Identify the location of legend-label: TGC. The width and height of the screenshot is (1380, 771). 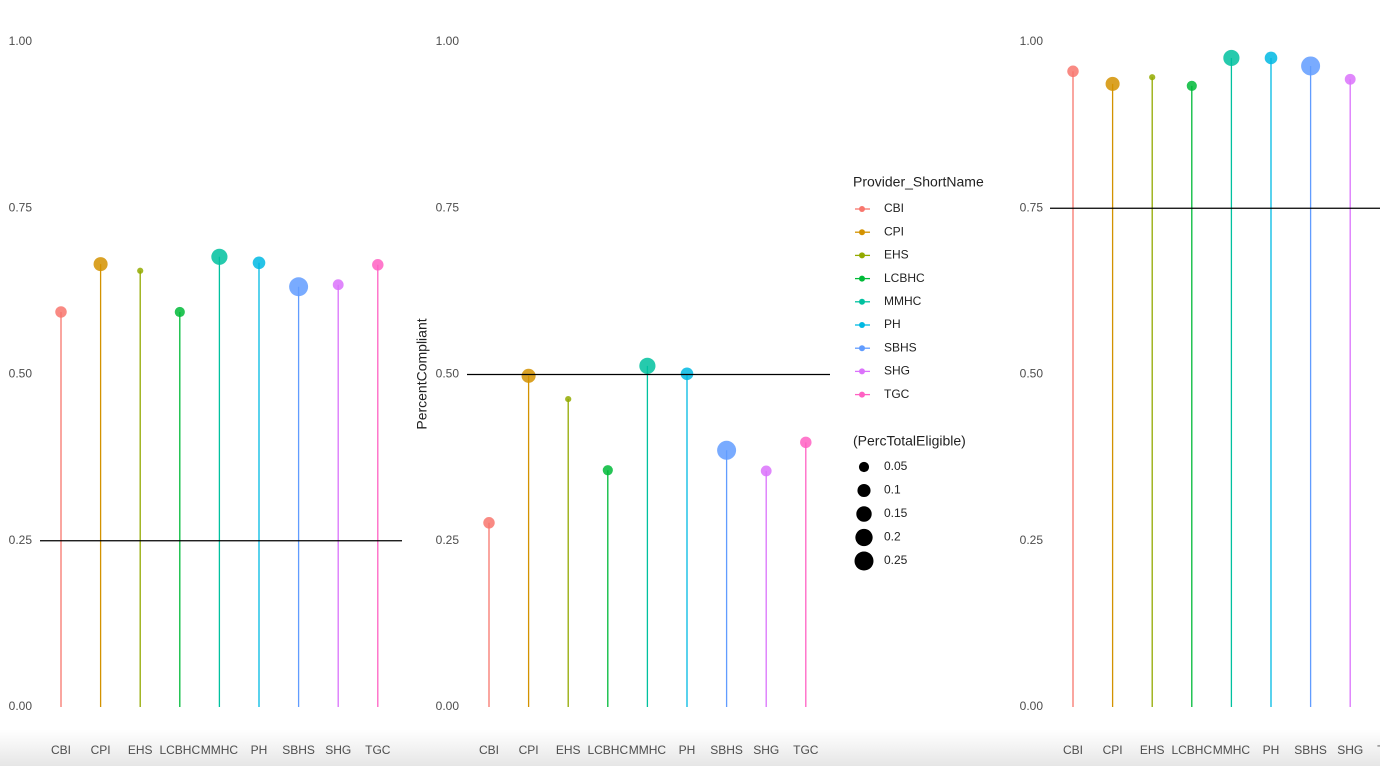
(897, 394).